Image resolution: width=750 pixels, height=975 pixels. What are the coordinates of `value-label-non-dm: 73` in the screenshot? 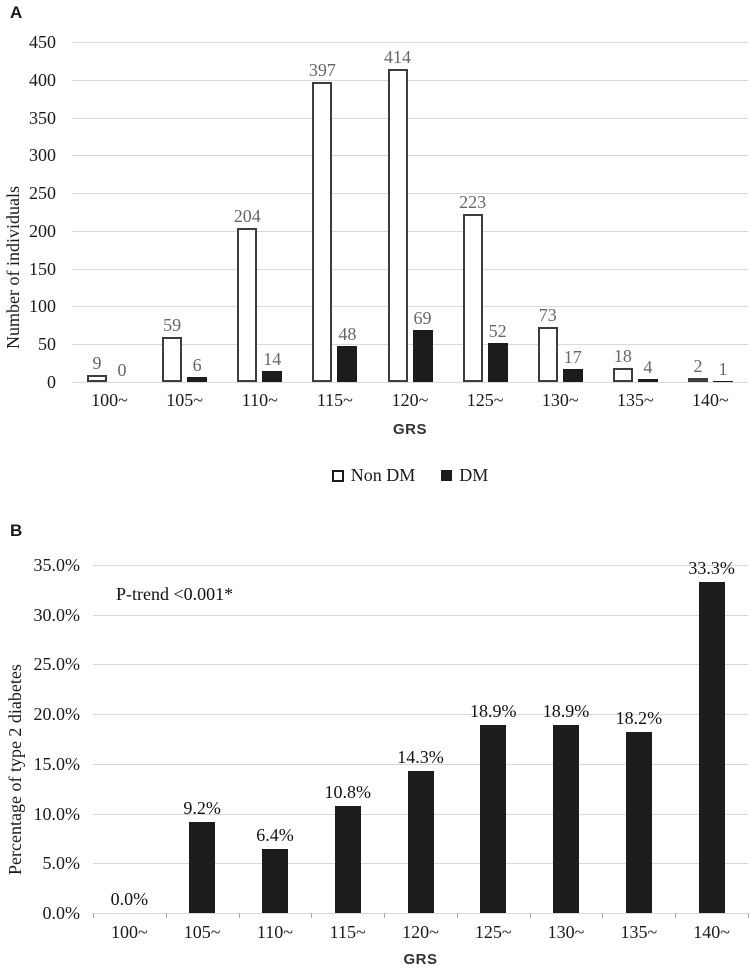 It's located at (547, 314).